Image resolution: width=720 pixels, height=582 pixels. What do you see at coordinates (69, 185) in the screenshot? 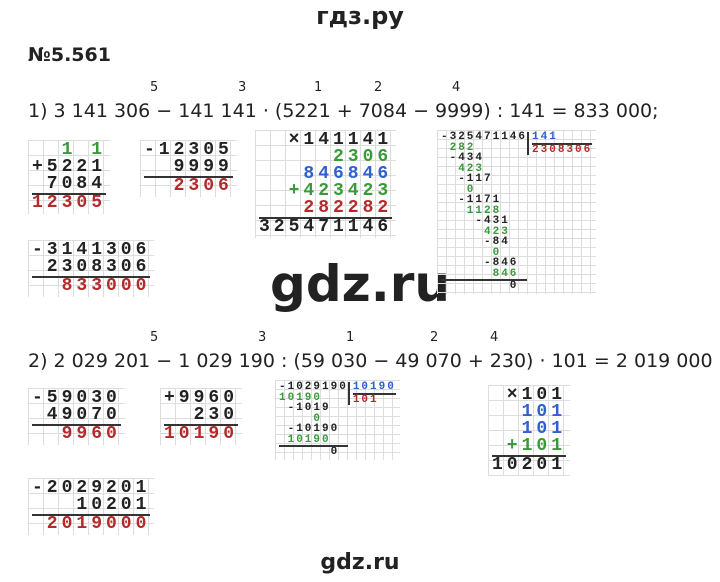
I see `calc-row: 7084` at bounding box center [69, 185].